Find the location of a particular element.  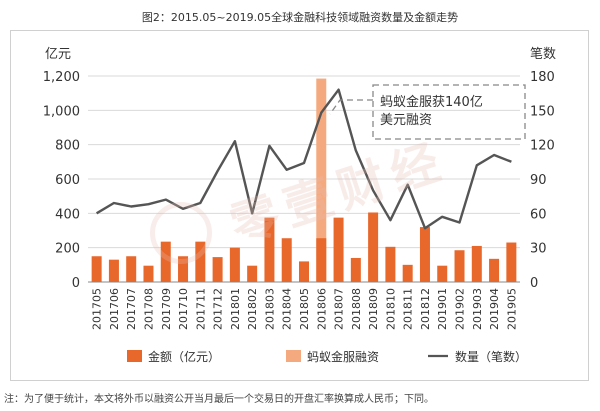

left-axis-title: 亿元 is located at coordinates (58, 54).